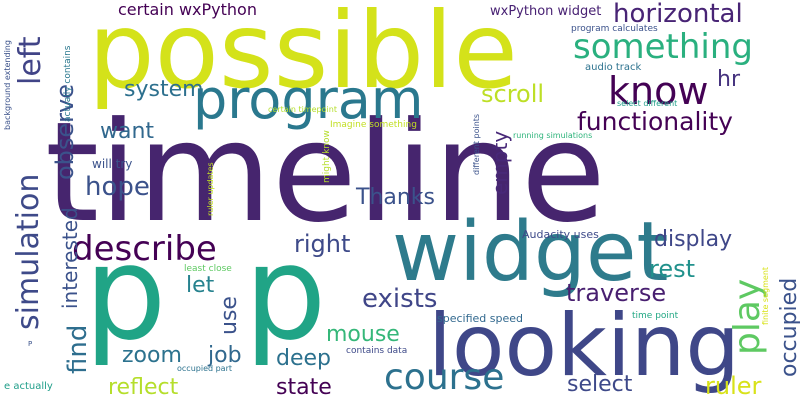 The image size is (800, 400). What do you see at coordinates (200, 285) in the screenshot?
I see `word-let: let` at bounding box center [200, 285].